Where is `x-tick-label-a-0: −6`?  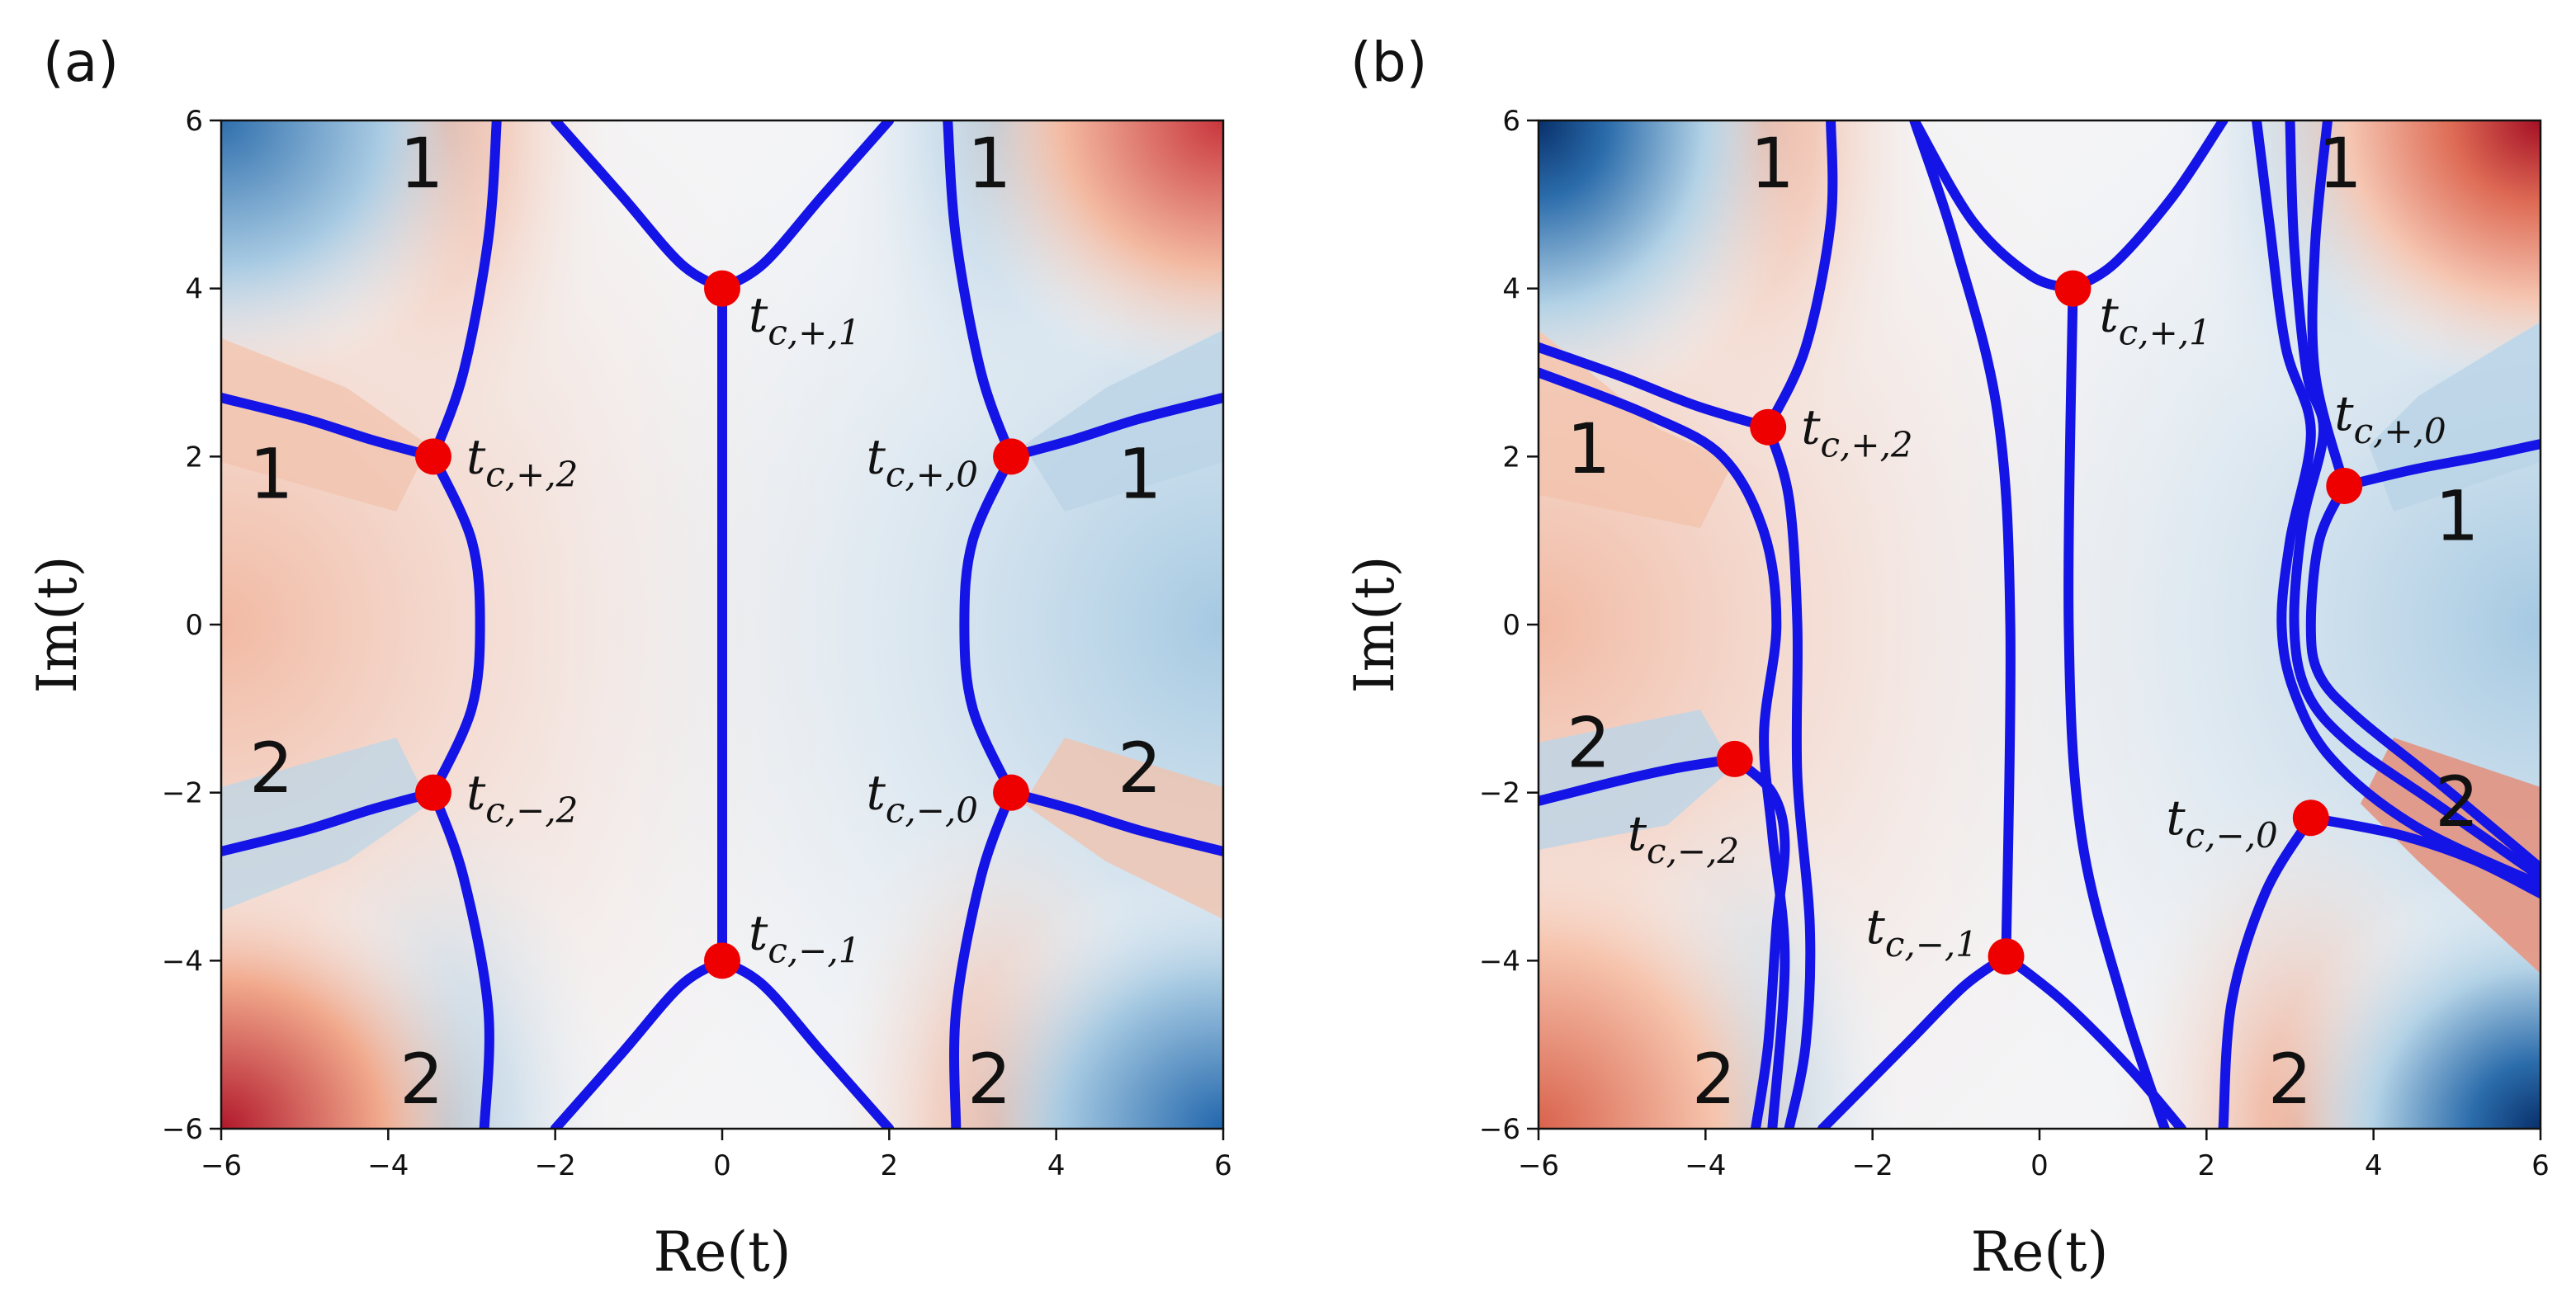 x-tick-label-a-0: −6 is located at coordinates (221, 1165).